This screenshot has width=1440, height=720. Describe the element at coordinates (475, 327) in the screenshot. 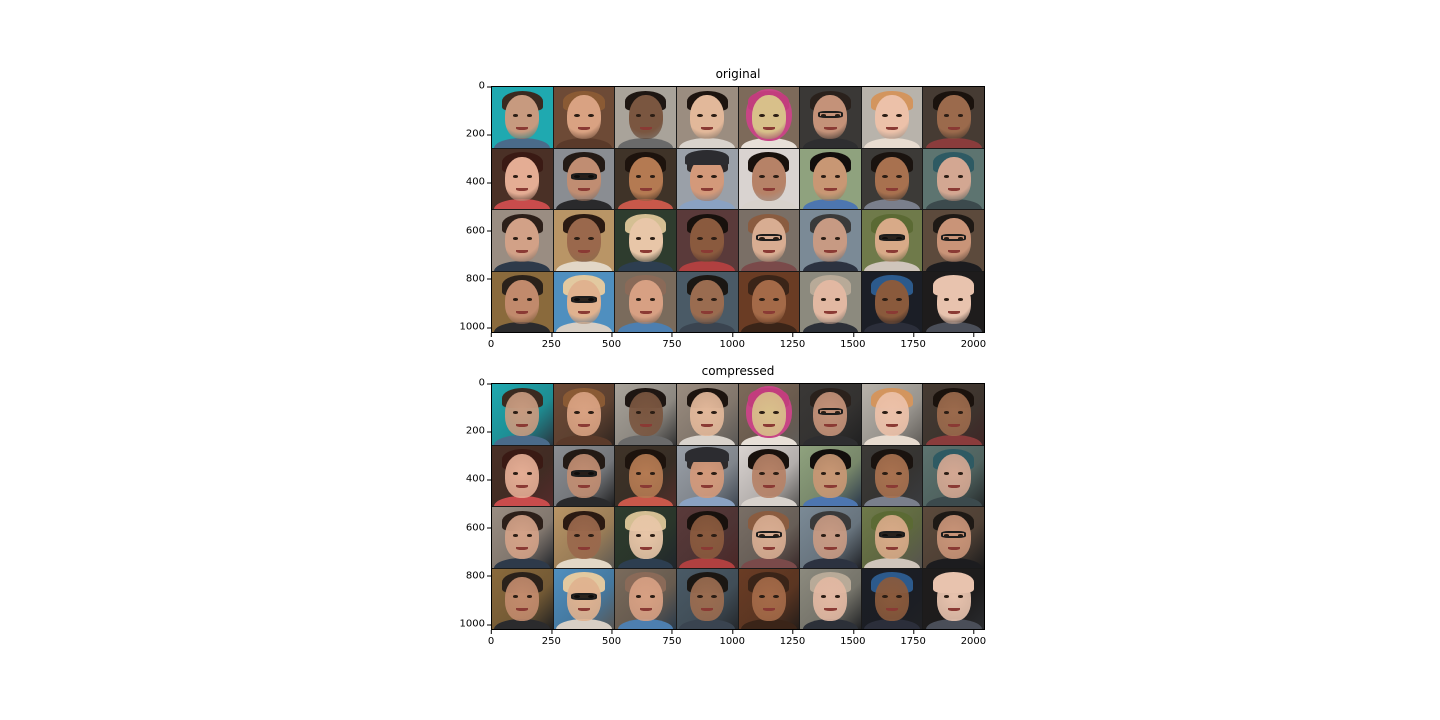

I see `y-tick-label: 1000` at that location.